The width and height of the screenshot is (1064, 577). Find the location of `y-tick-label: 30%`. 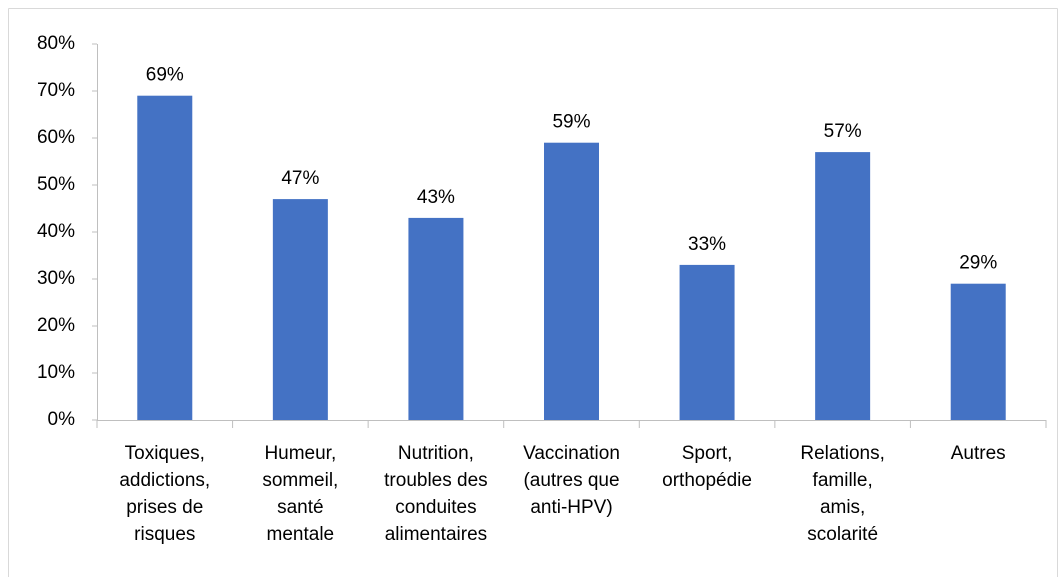

y-tick-label: 30% is located at coordinates (56, 278).